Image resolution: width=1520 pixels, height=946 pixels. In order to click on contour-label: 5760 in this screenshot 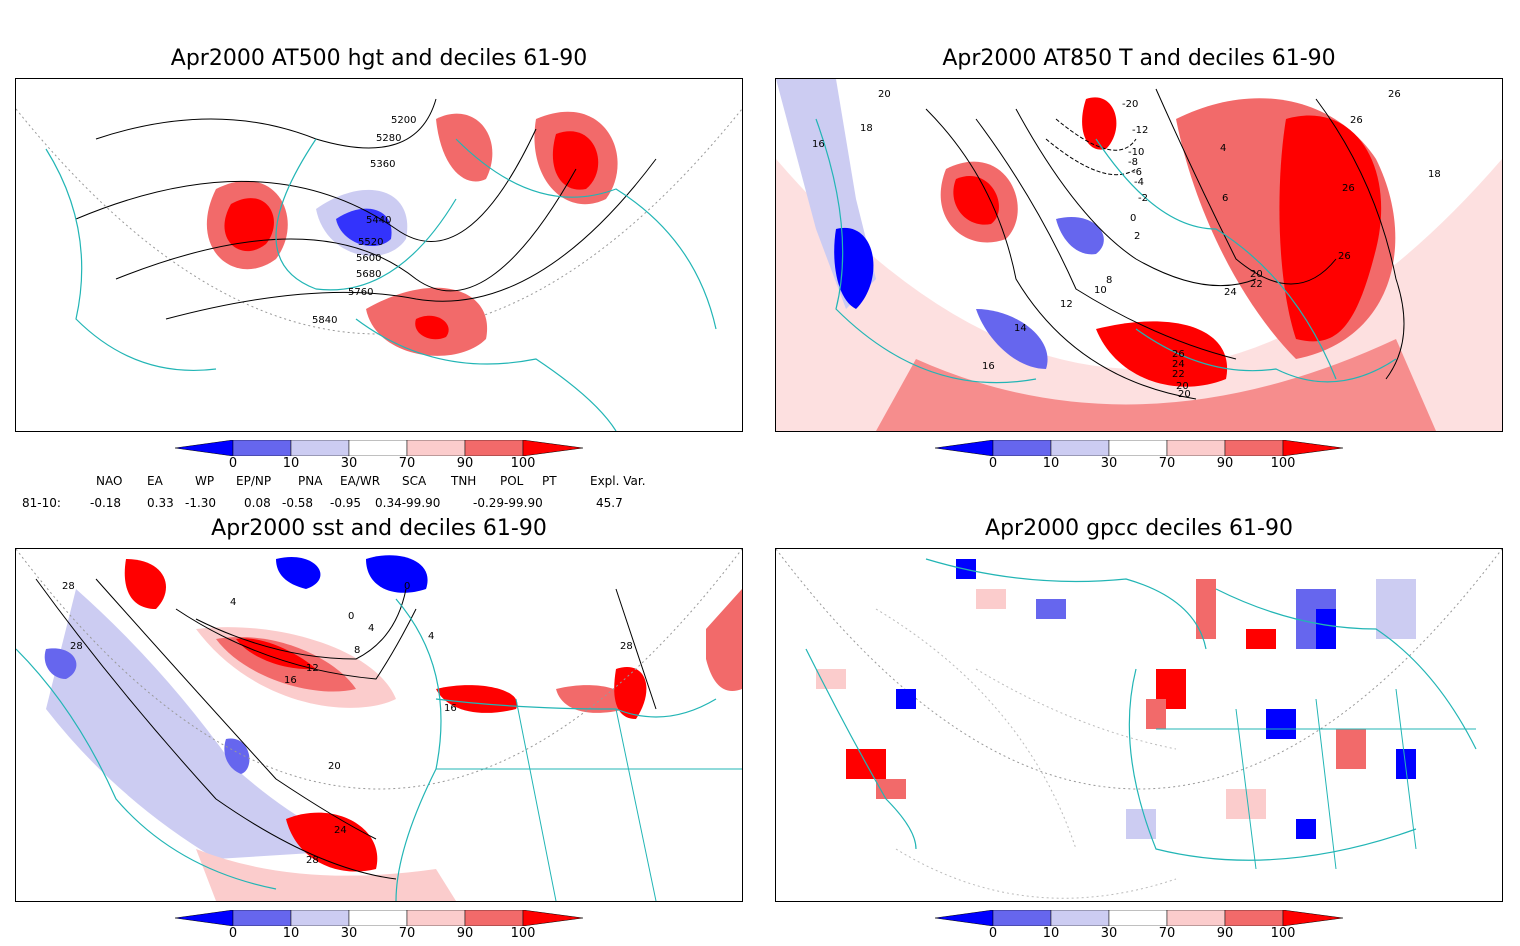, I will do `click(360, 292)`.